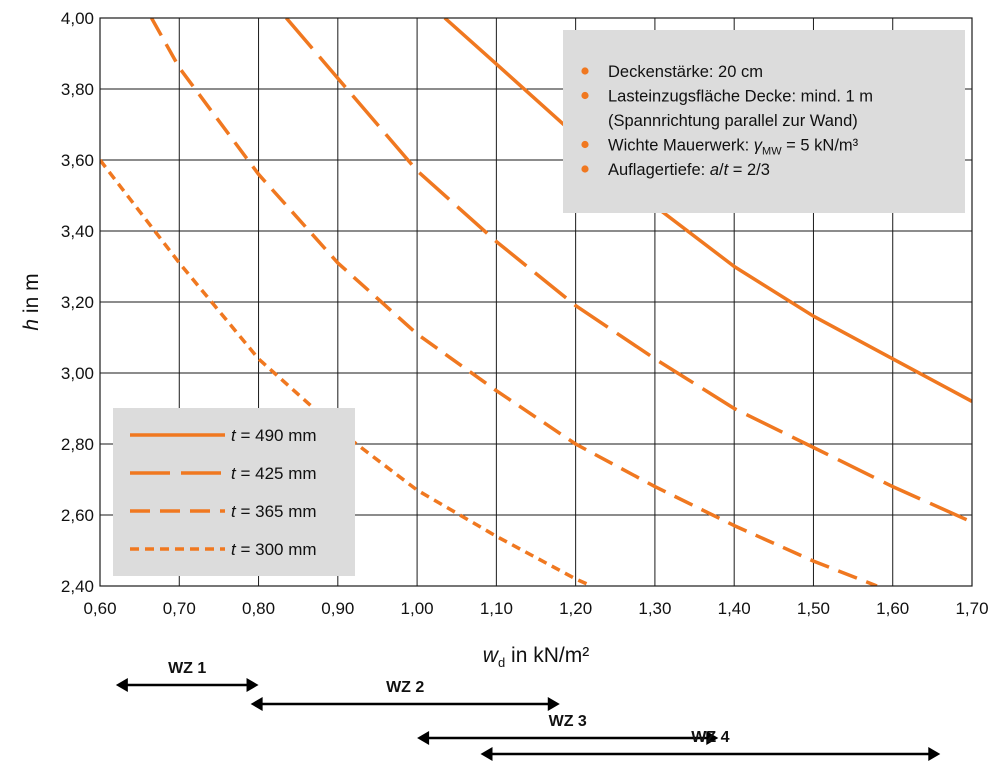 The width and height of the screenshot is (993, 762). I want to click on y-axis-title: h in m, so click(31, 301).